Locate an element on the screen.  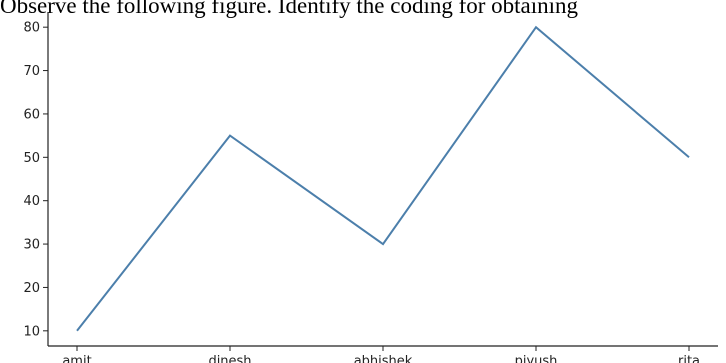
x-tick-label: rita is located at coordinates (689, 358).